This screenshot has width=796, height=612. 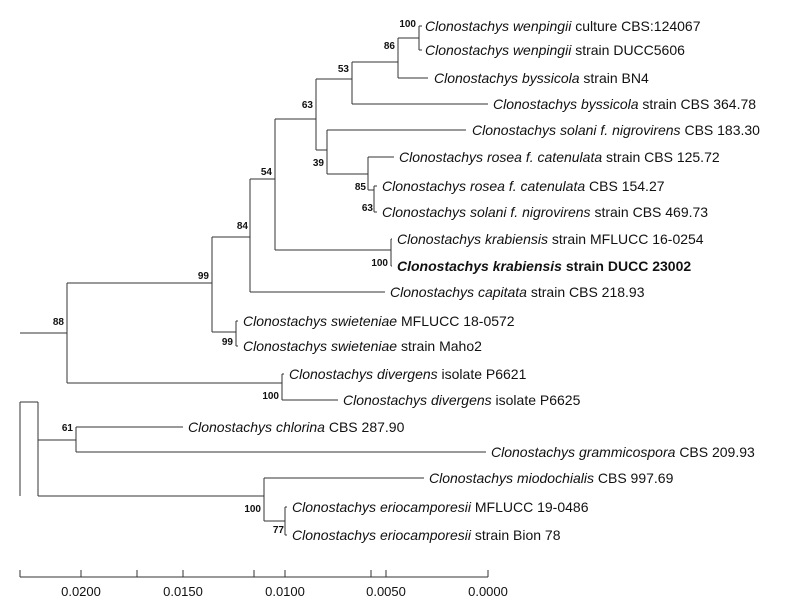 I want to click on taxon-label: Clonostachys divergens isolate P6621, so click(x=408, y=374).